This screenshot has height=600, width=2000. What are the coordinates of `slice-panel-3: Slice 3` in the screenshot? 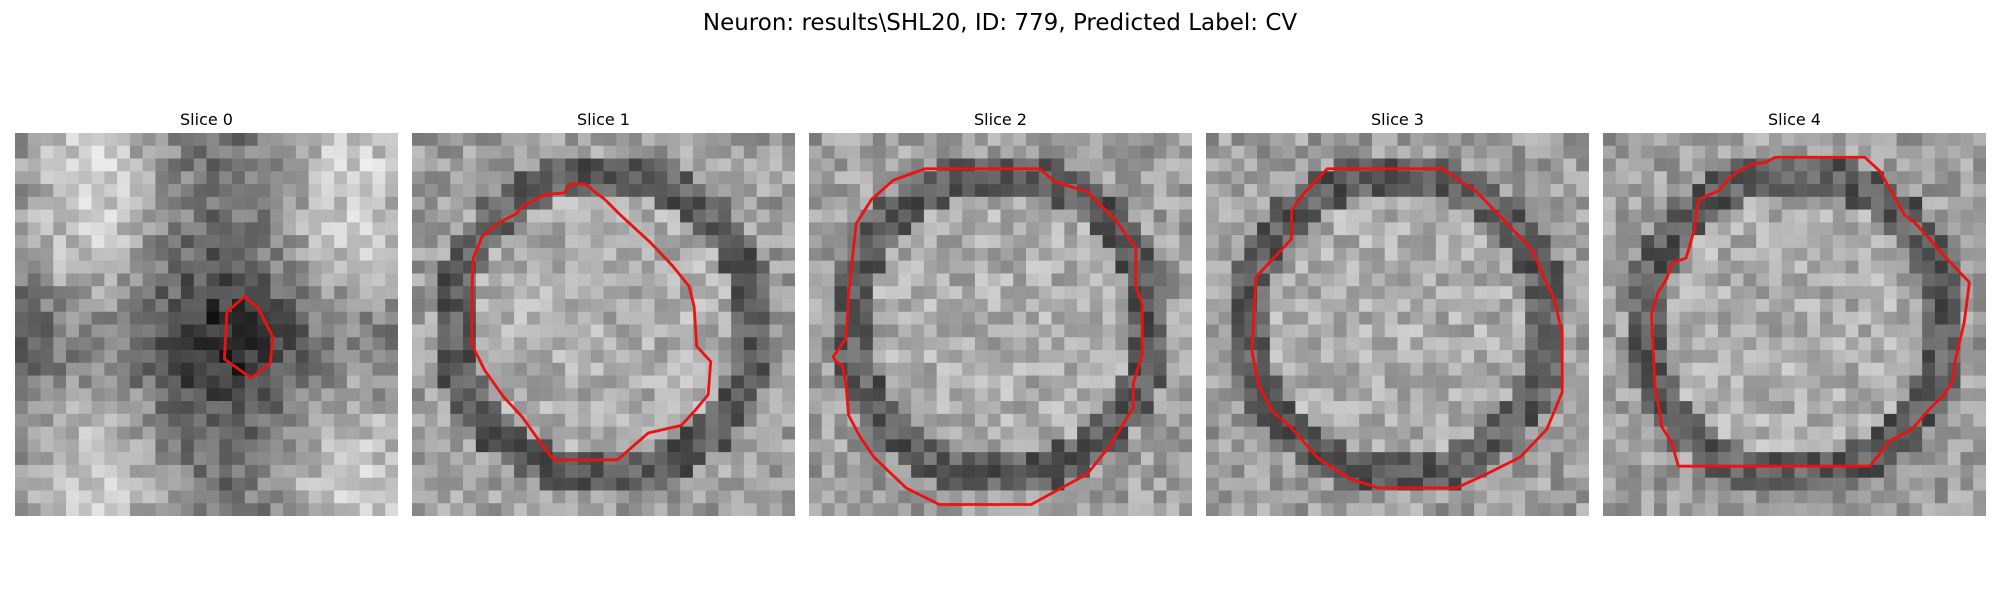 It's located at (1397, 312).